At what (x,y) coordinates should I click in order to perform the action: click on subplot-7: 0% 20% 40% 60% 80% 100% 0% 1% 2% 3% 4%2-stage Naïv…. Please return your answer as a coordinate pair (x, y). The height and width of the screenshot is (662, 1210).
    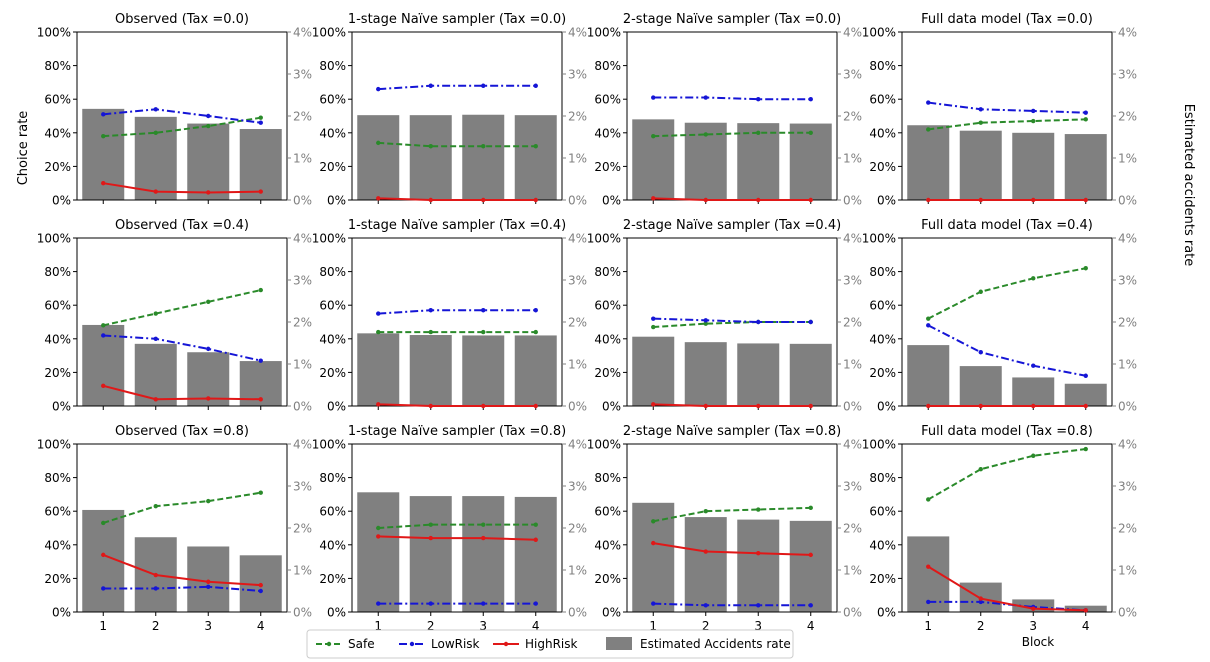
    Looking at the image, I should click on (724, 316).